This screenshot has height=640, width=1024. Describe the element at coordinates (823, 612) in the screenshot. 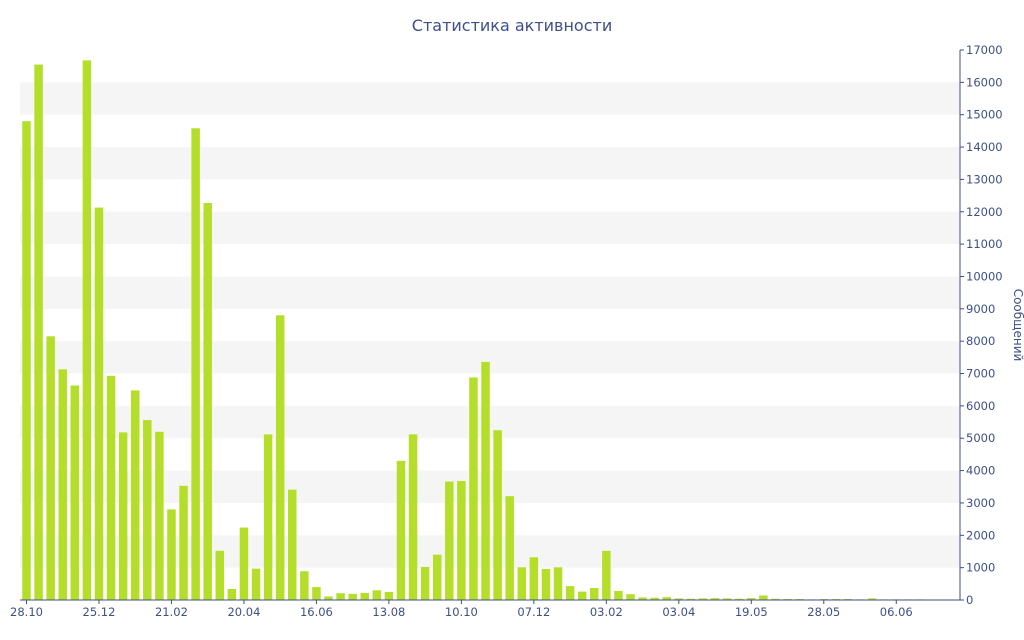

I see `x-tick-label: 28.05` at that location.